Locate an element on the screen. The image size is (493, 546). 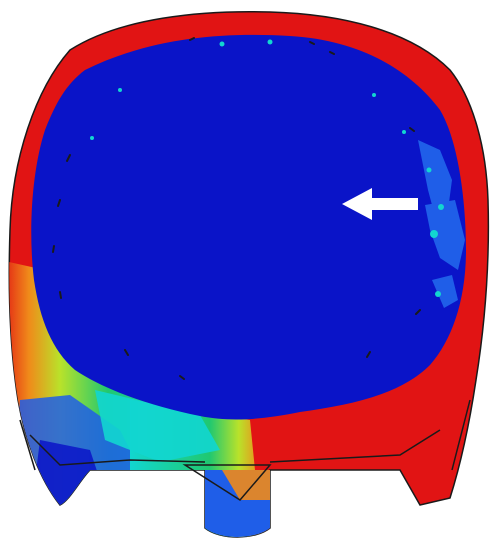
top-suture-dots is located at coordinates (248, 89).